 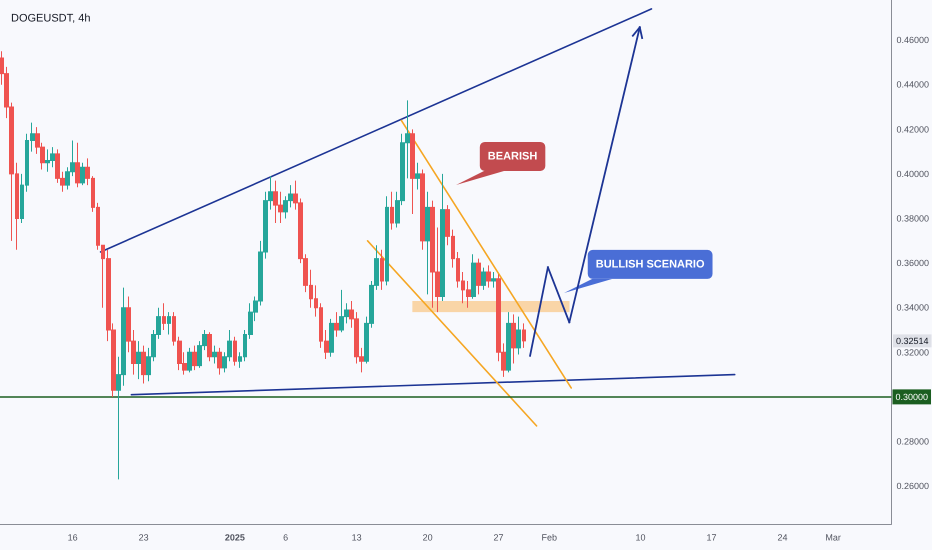 What do you see at coordinates (913, 352) in the screenshot?
I see `y-tick-label: 0.32000` at bounding box center [913, 352].